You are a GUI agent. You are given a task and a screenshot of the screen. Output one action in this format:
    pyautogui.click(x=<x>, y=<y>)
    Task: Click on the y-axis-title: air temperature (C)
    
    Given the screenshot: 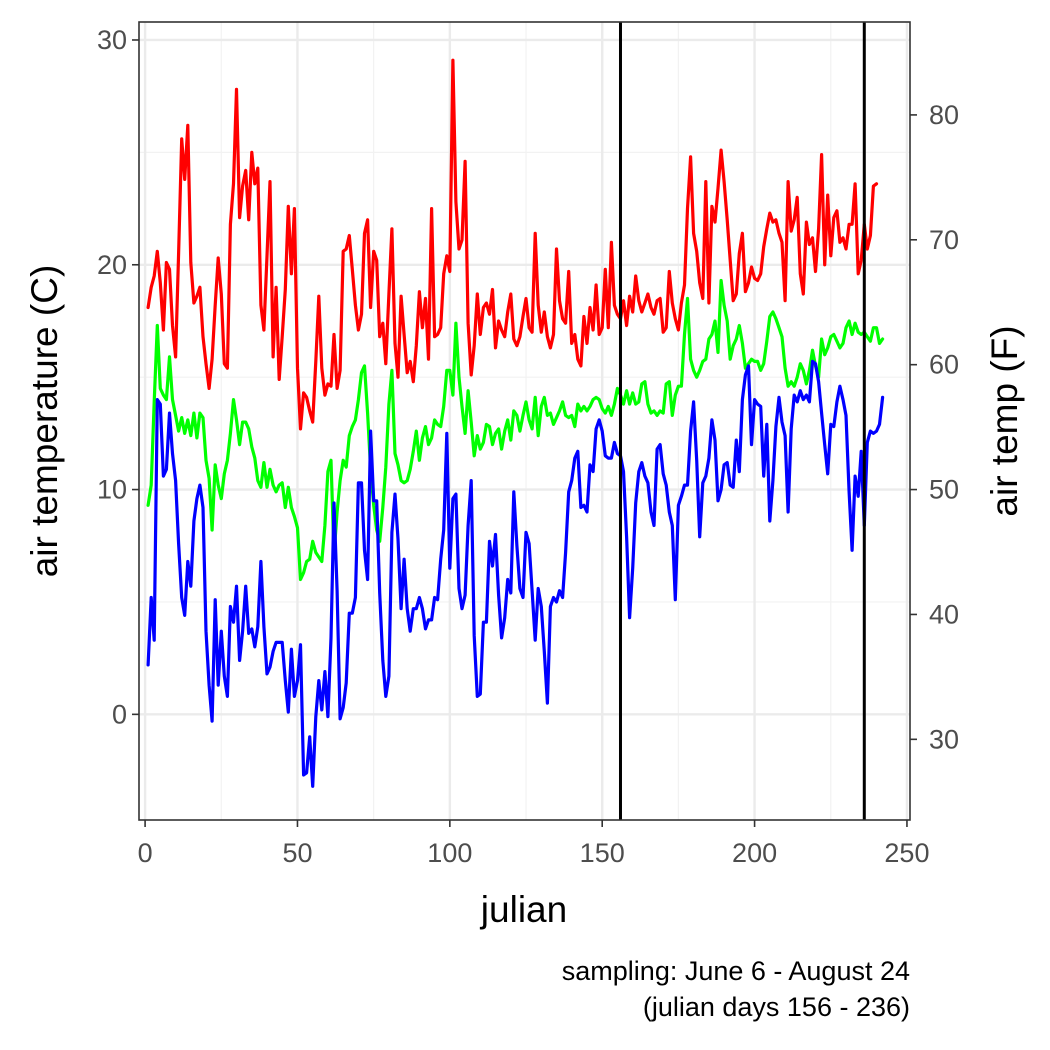 What is the action you would take?
    pyautogui.click(x=44, y=421)
    